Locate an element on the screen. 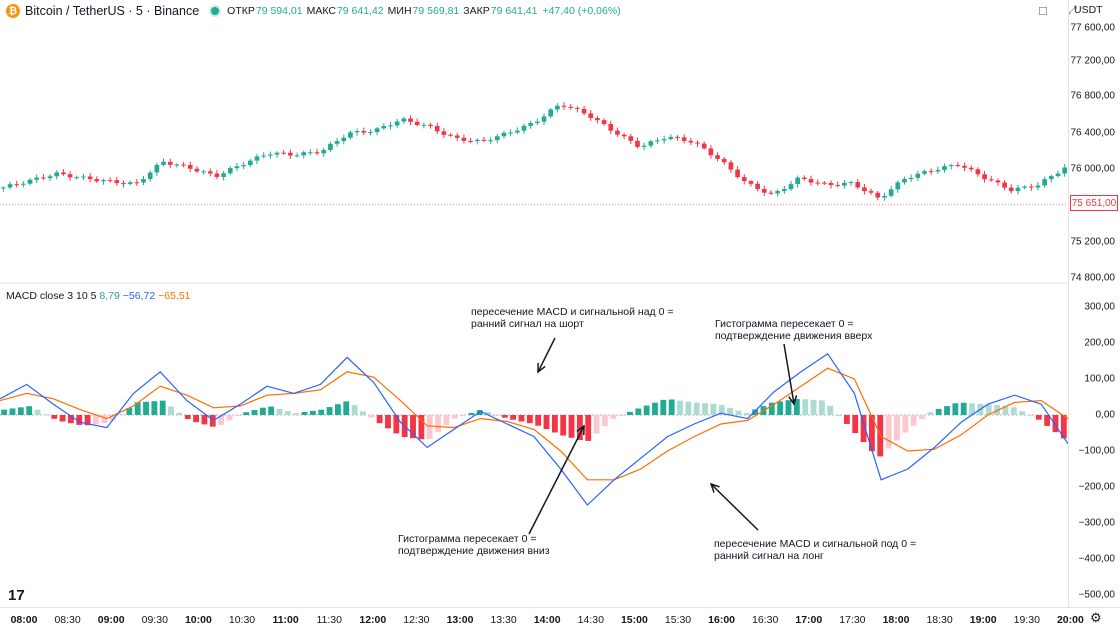 Image resolution: width=1120 pixels, height=631 pixels. macd-tick: 200,00 is located at coordinates (1099, 343).